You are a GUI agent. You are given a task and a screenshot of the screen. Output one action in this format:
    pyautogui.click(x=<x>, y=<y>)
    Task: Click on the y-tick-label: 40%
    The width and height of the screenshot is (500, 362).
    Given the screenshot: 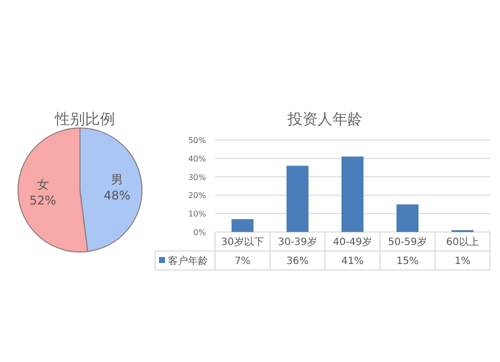 What is the action you would take?
    pyautogui.click(x=197, y=159)
    